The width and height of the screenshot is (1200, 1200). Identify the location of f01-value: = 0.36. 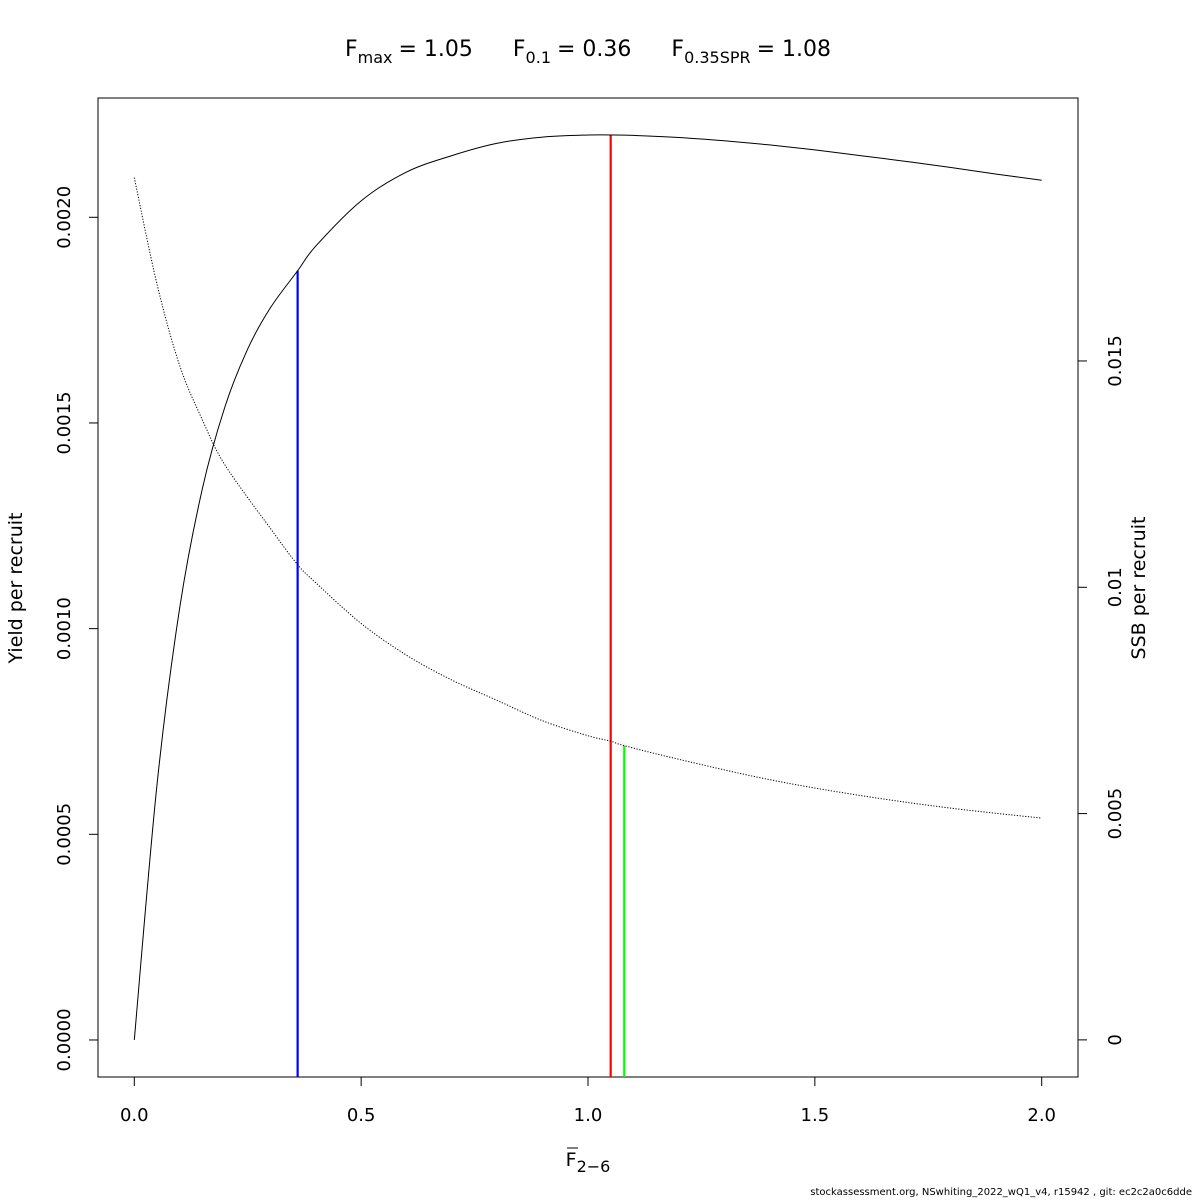
(594, 49).